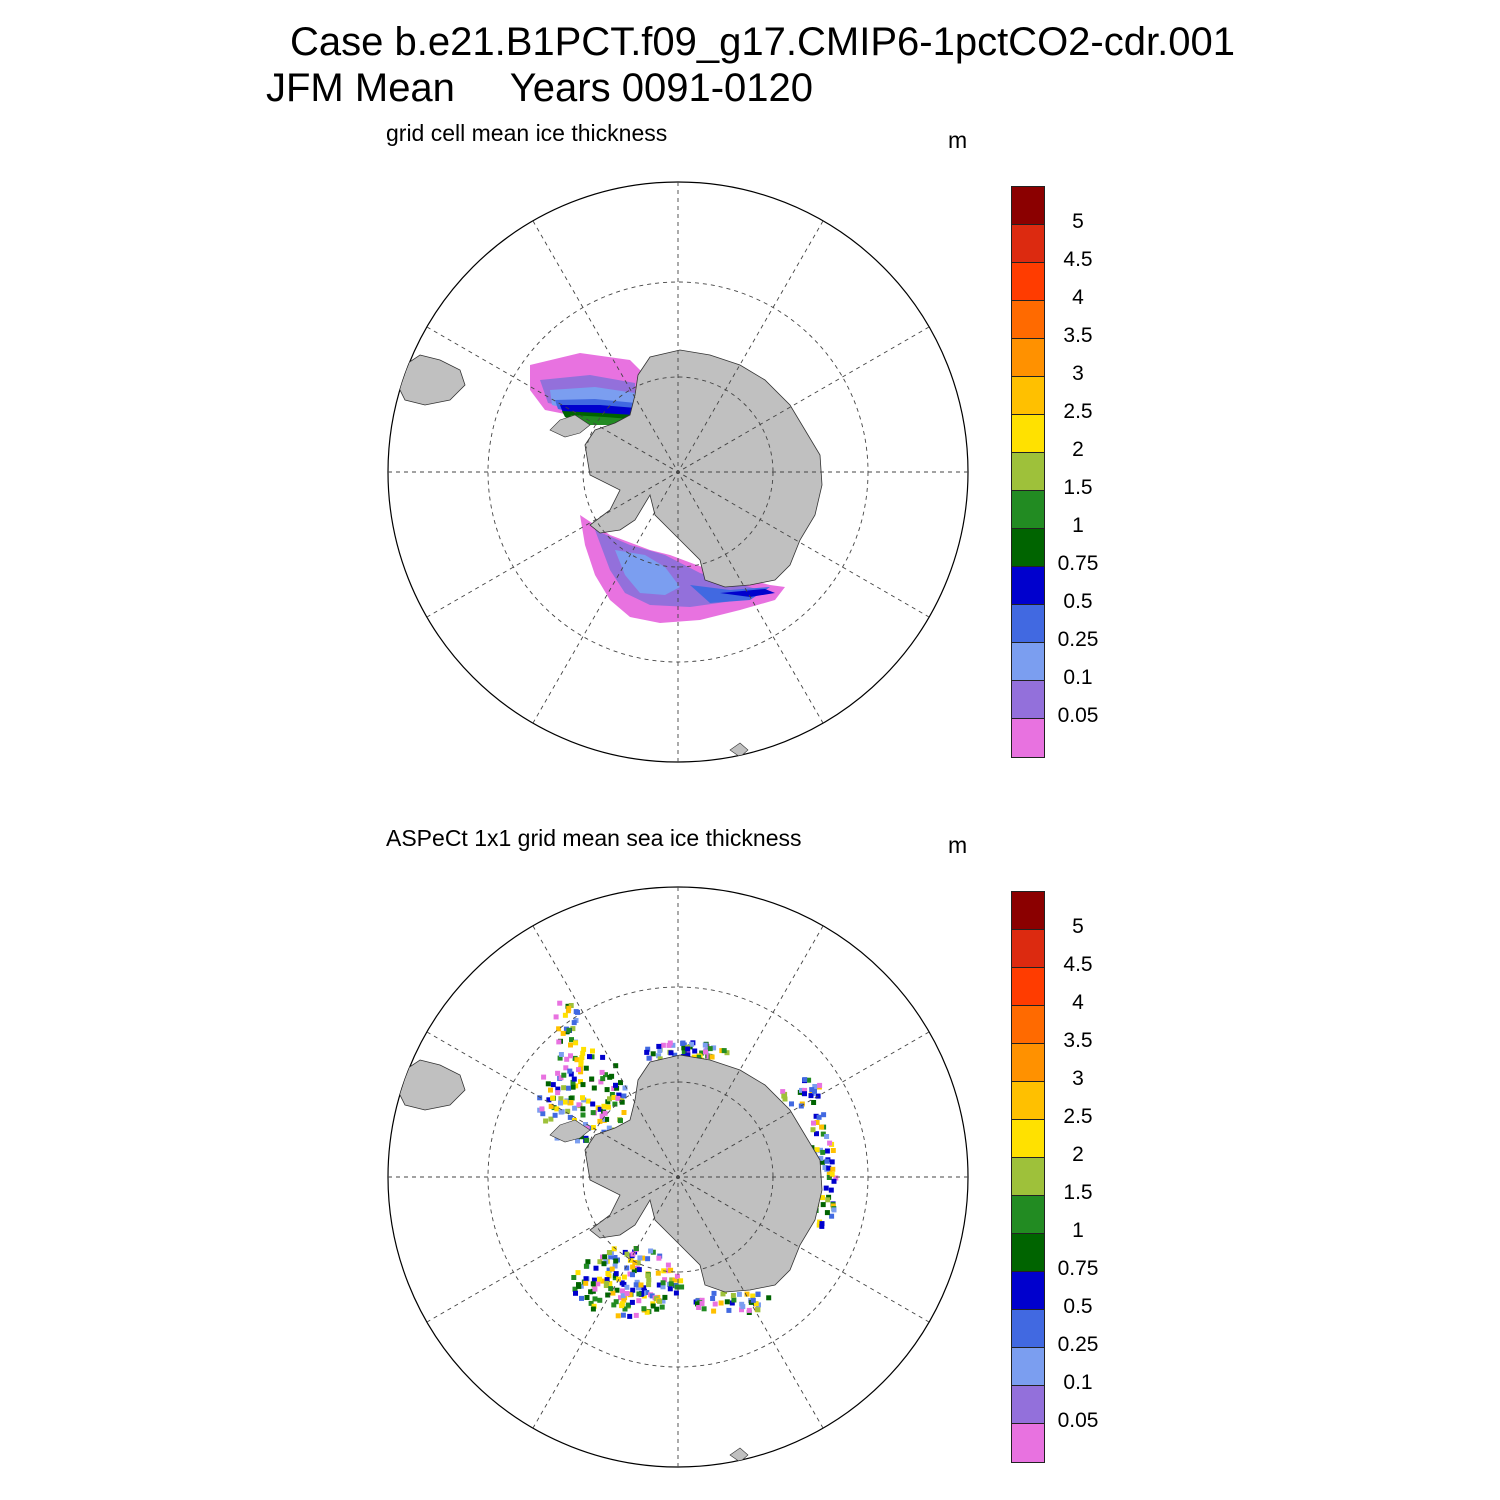 The height and width of the screenshot is (1500, 1500). I want to click on colorbar-label: 0.5, so click(1078, 1306).